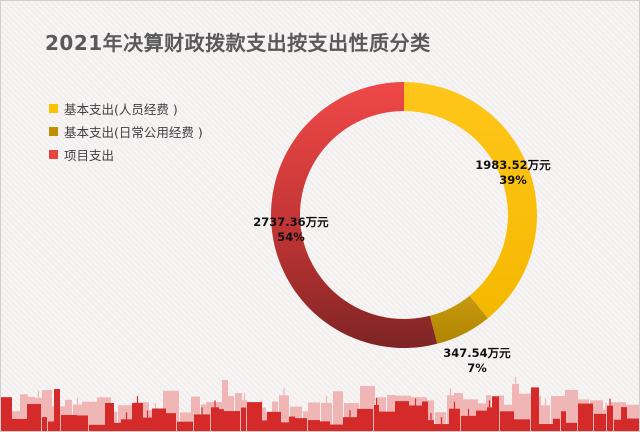  What do you see at coordinates (471, 200) in the screenshot?
I see `slice-personnel` at bounding box center [471, 200].